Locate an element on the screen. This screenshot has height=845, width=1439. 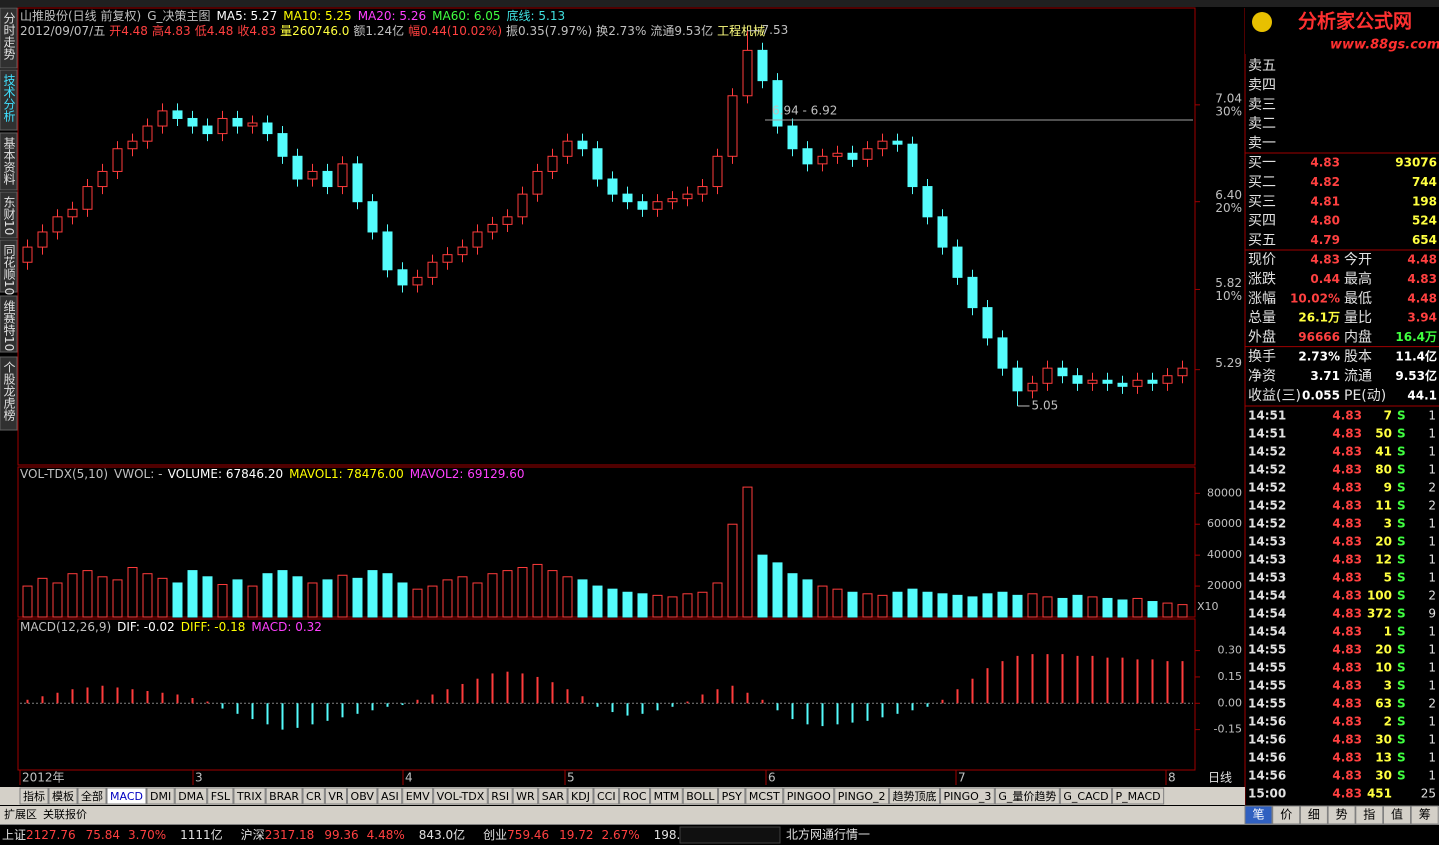
ticker-chart is located at coordinates (730, 835).